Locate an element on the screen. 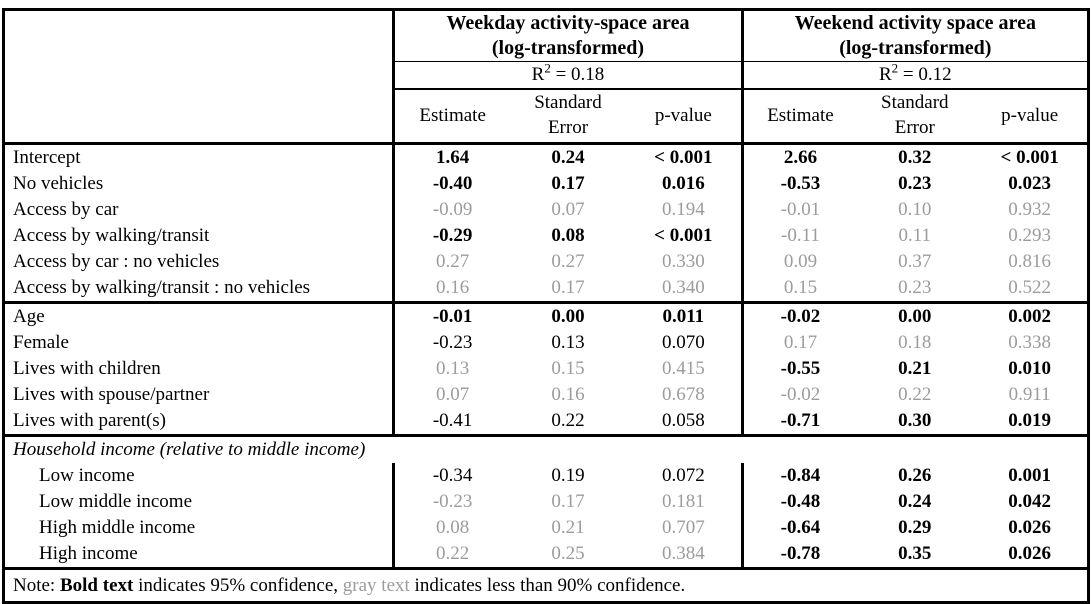  weekend-estimate-cell: -0.78 is located at coordinates (799, 555).